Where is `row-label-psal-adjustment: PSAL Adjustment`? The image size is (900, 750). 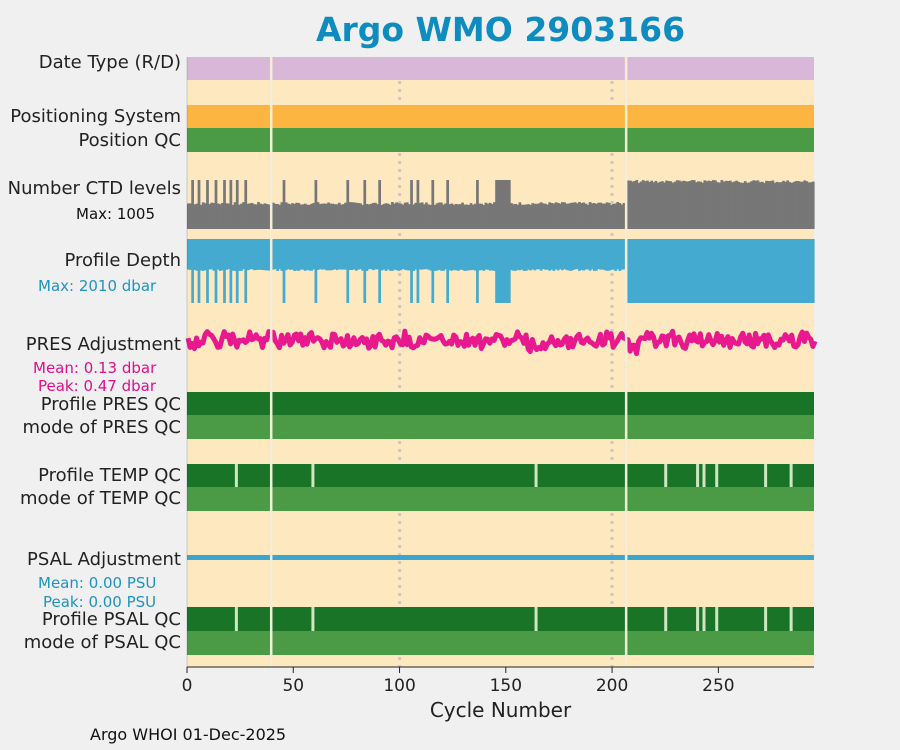 row-label-psal-adjustment: PSAL Adjustment is located at coordinates (103, 559).